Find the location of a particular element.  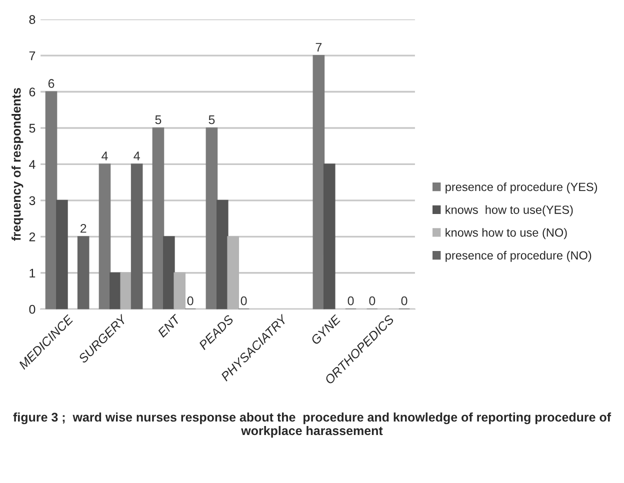

legend-label: knows how to use (NO) is located at coordinates (506, 234).